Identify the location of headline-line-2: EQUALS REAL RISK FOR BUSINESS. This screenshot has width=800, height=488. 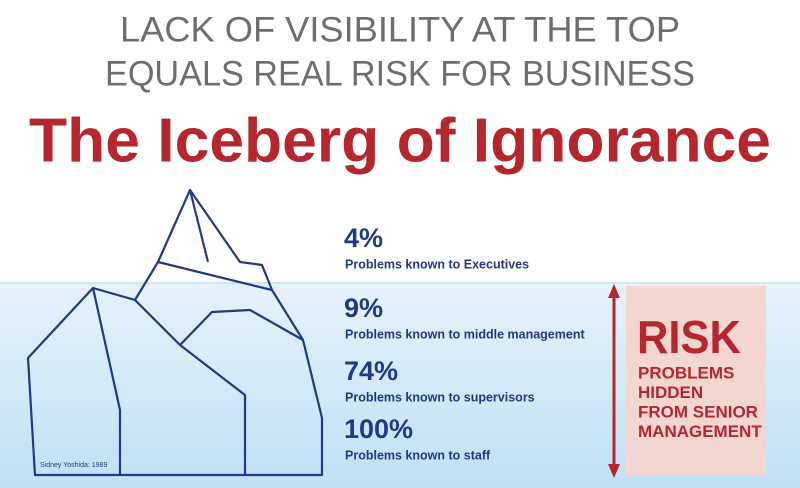
(400, 73).